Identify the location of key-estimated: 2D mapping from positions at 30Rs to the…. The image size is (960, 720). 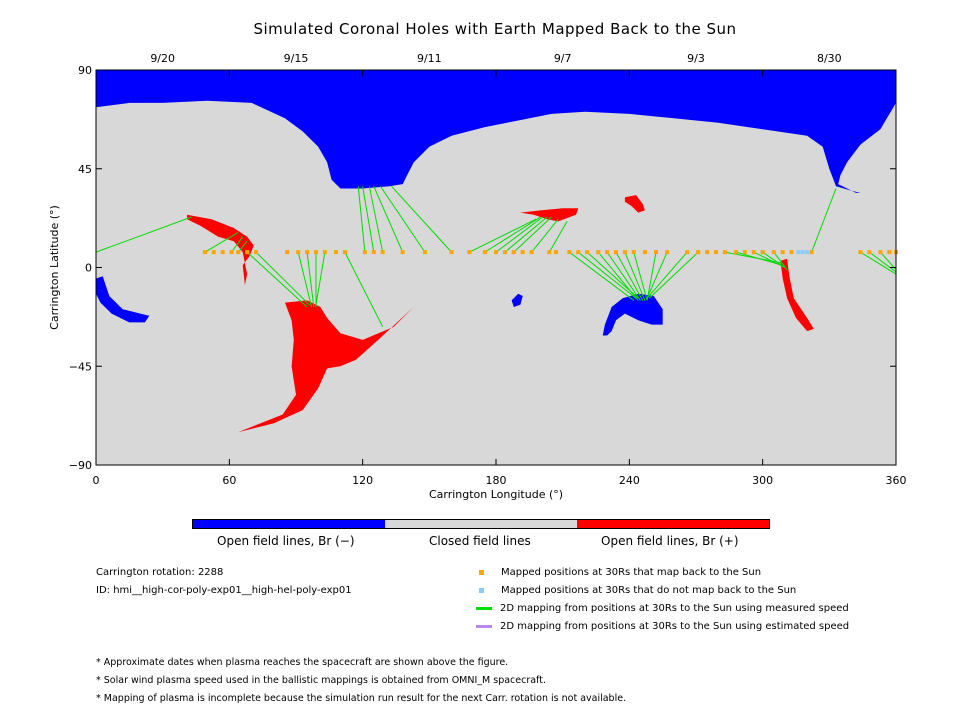
(662, 626).